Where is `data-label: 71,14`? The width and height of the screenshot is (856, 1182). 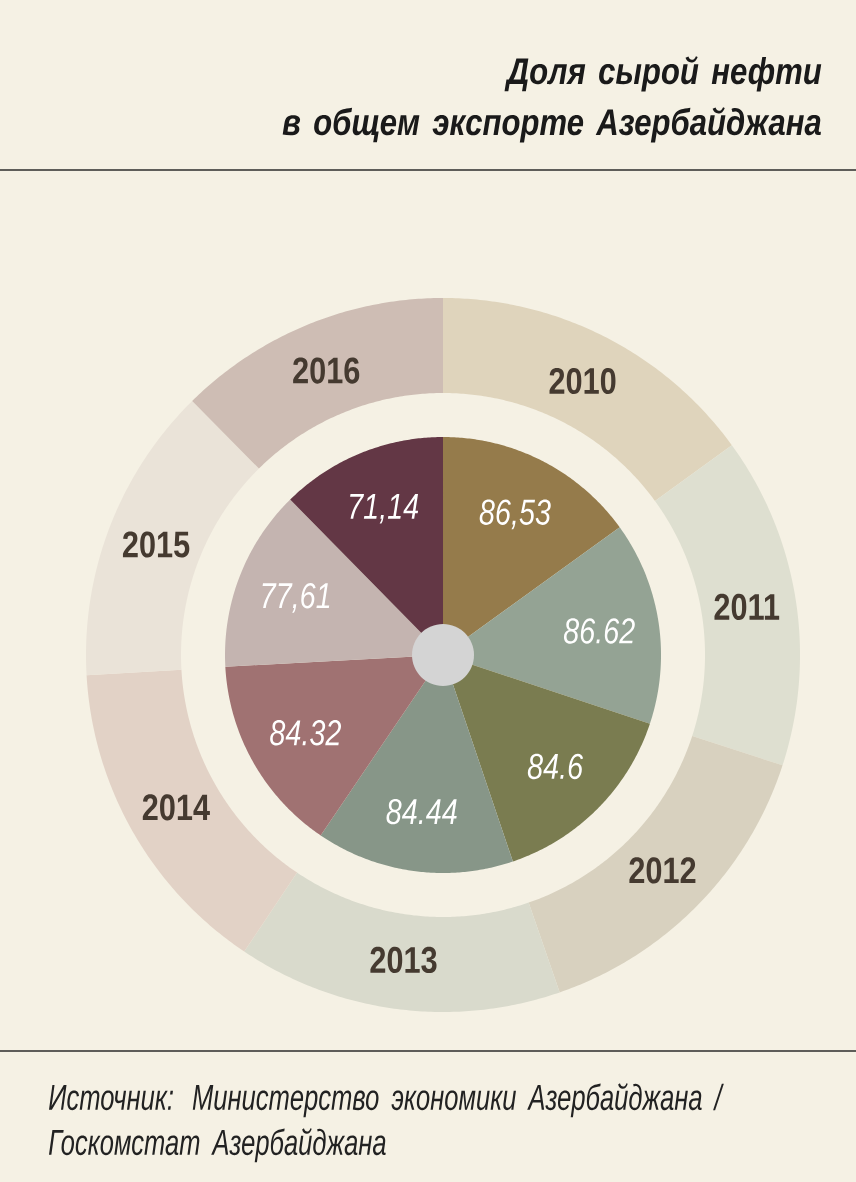
data-label: 71,14 is located at coordinates (384, 509).